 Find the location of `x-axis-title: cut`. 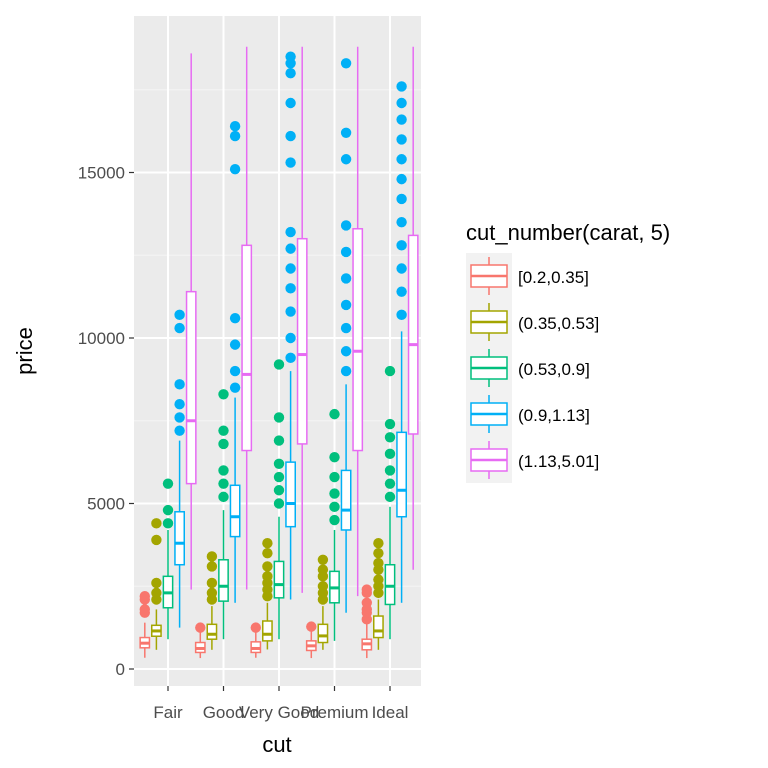

x-axis-title: cut is located at coordinates (276, 744).